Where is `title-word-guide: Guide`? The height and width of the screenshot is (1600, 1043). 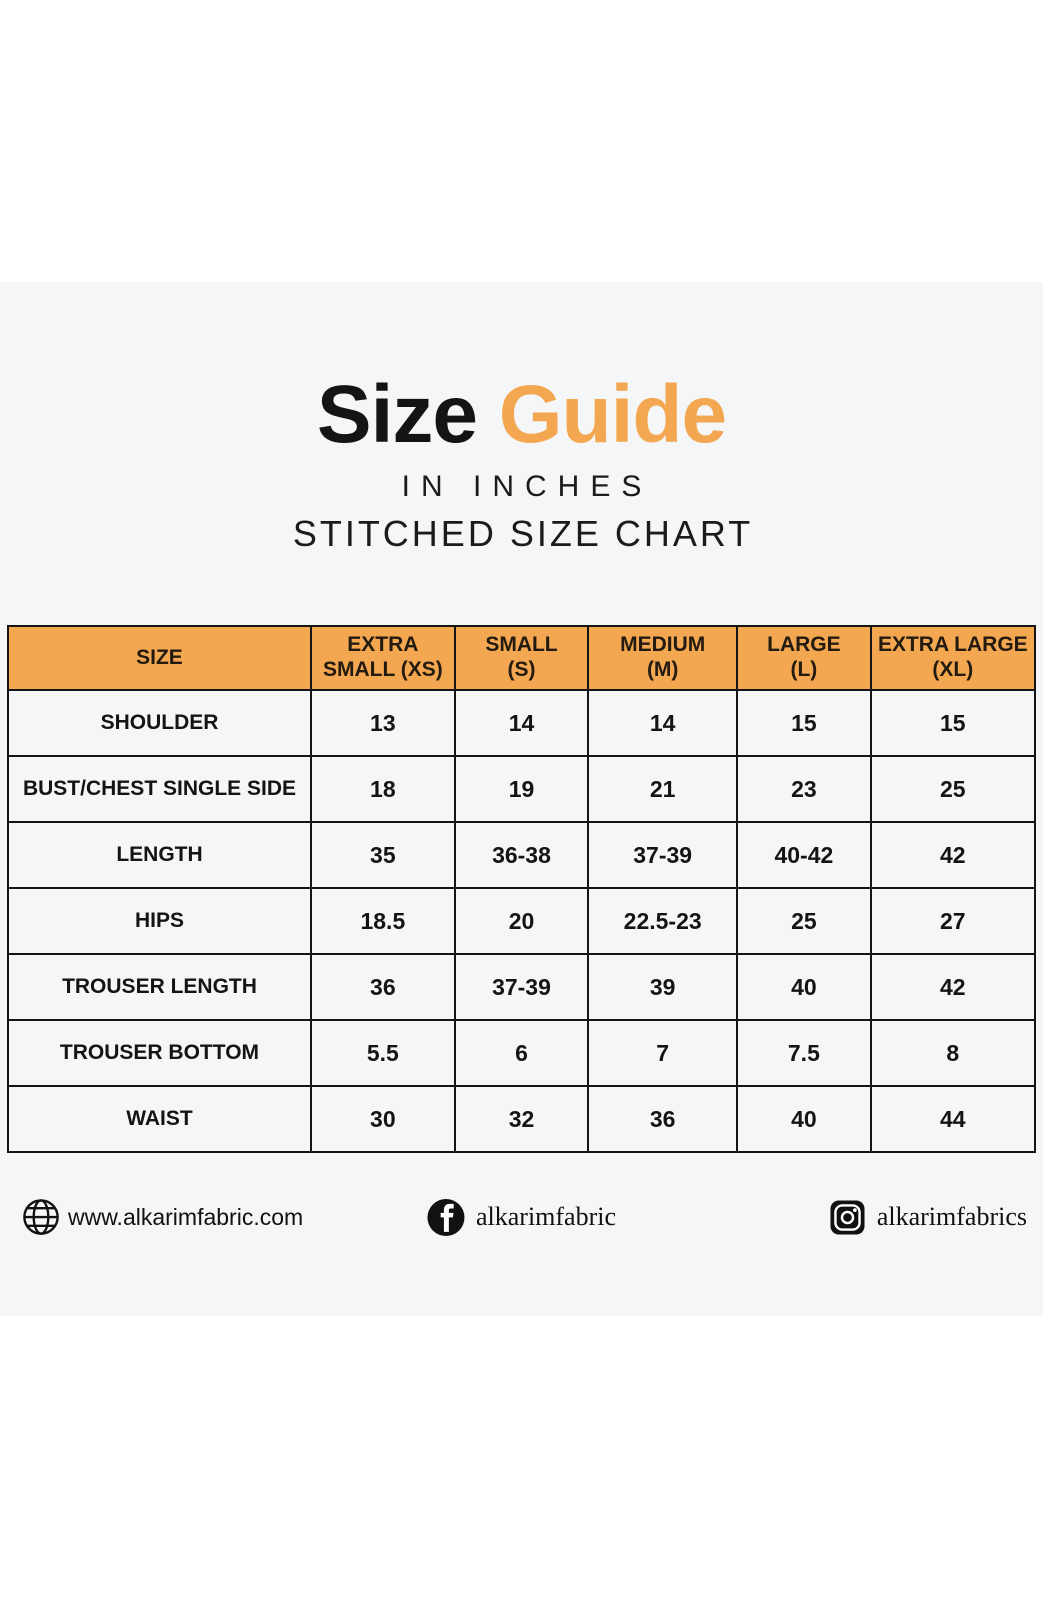 title-word-guide: Guide is located at coordinates (612, 414).